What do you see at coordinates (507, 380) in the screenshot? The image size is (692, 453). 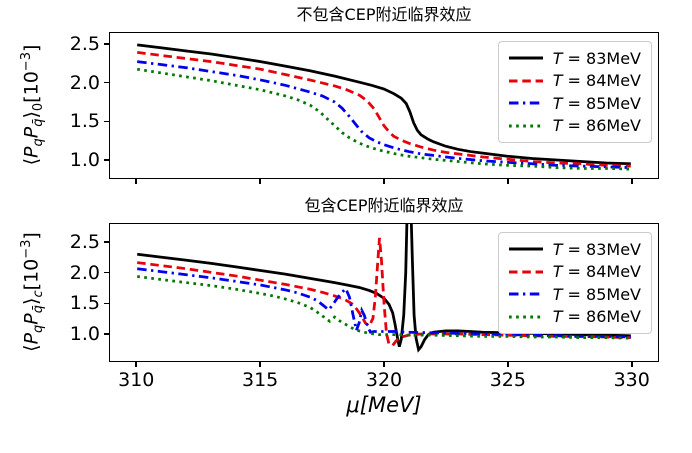 I see `x-tick-label: 325` at bounding box center [507, 380].